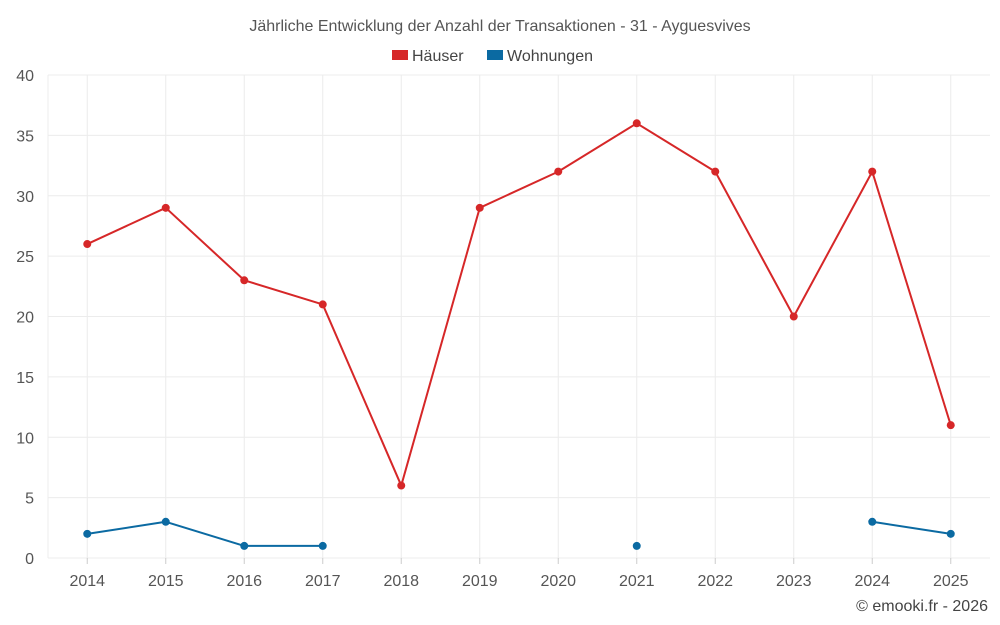 The width and height of the screenshot is (1000, 625). Describe the element at coordinates (438, 56) in the screenshot. I see `legend-label-haeuser: Häuser` at that location.